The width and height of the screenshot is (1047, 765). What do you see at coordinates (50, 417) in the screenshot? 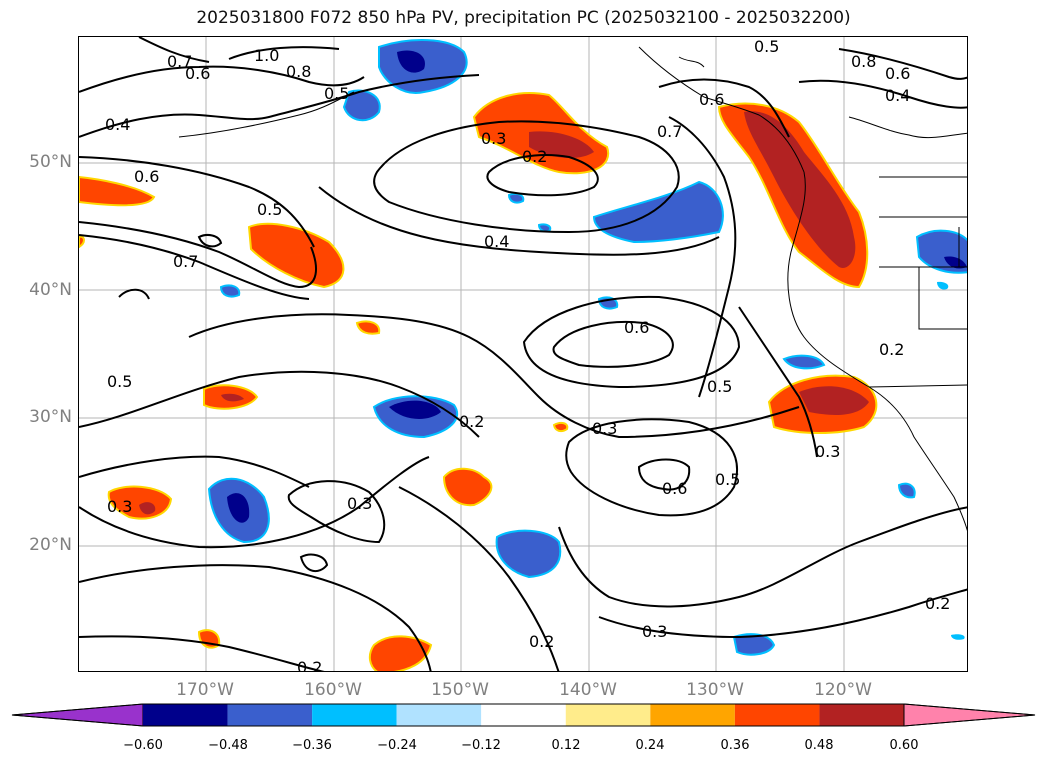
I see `lat-label-30n: 30°N` at bounding box center [50, 417].